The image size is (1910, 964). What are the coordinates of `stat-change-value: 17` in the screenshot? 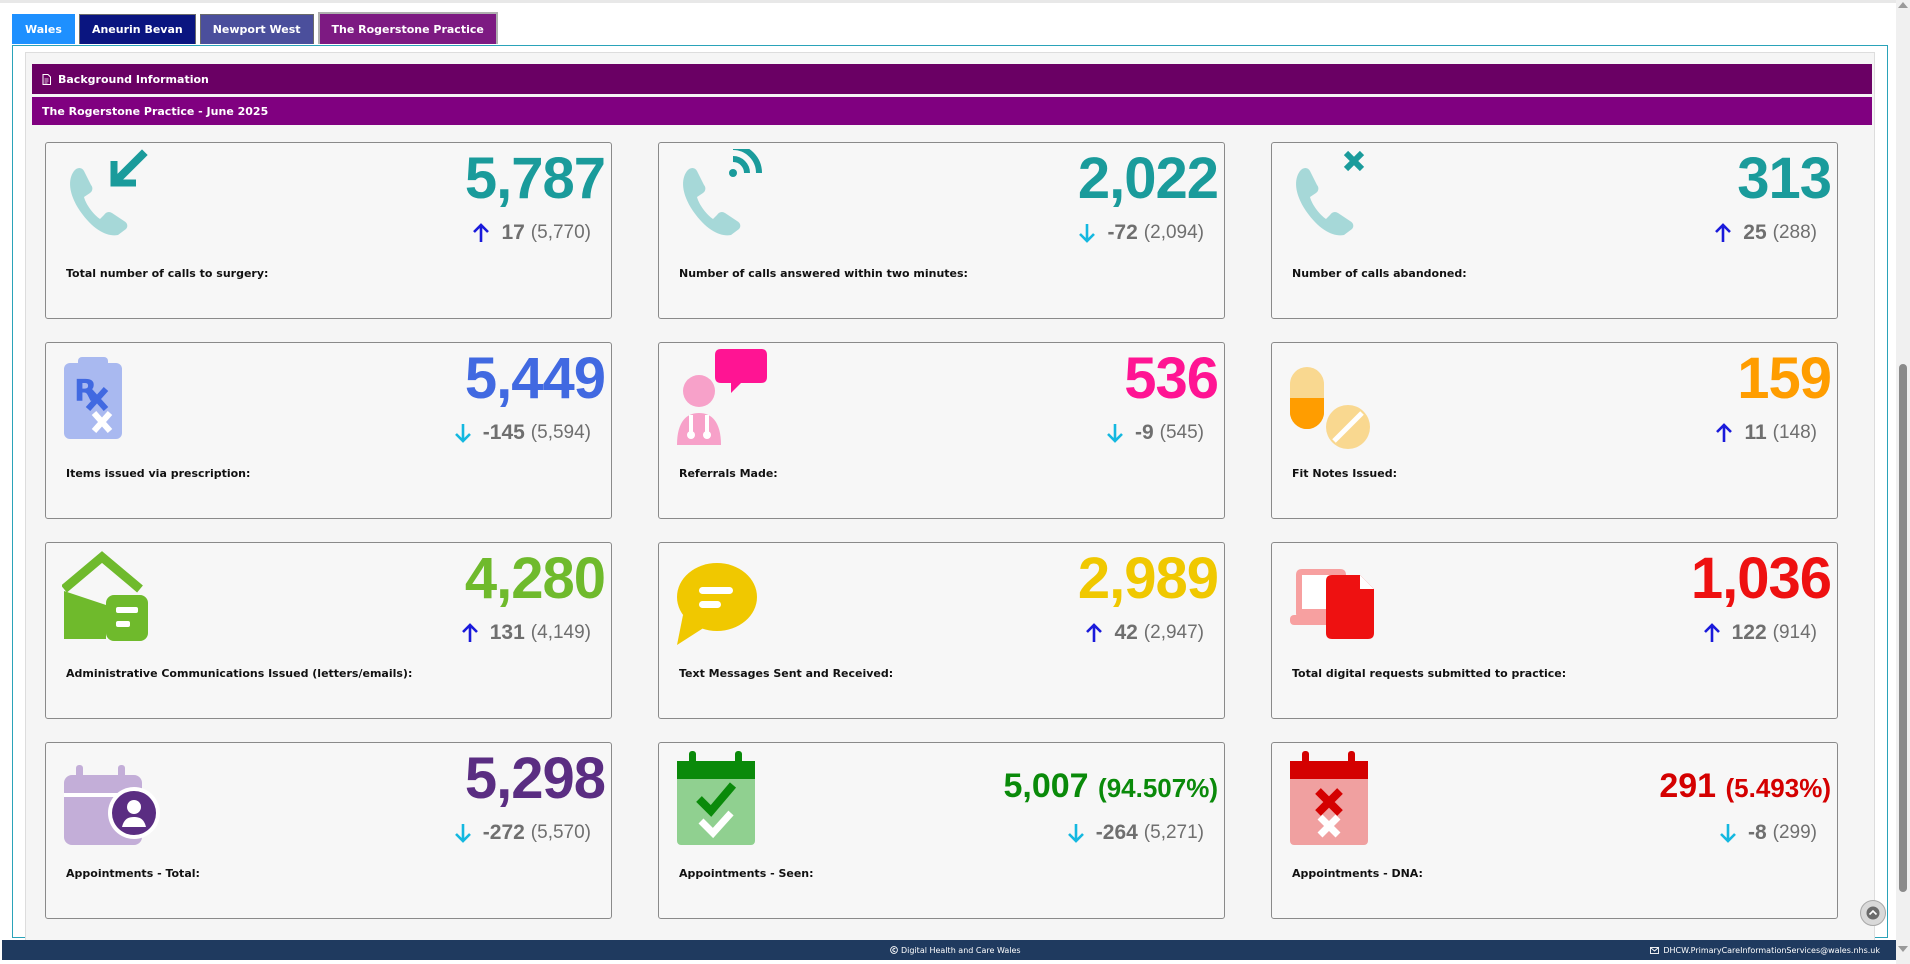 It's located at (513, 232).